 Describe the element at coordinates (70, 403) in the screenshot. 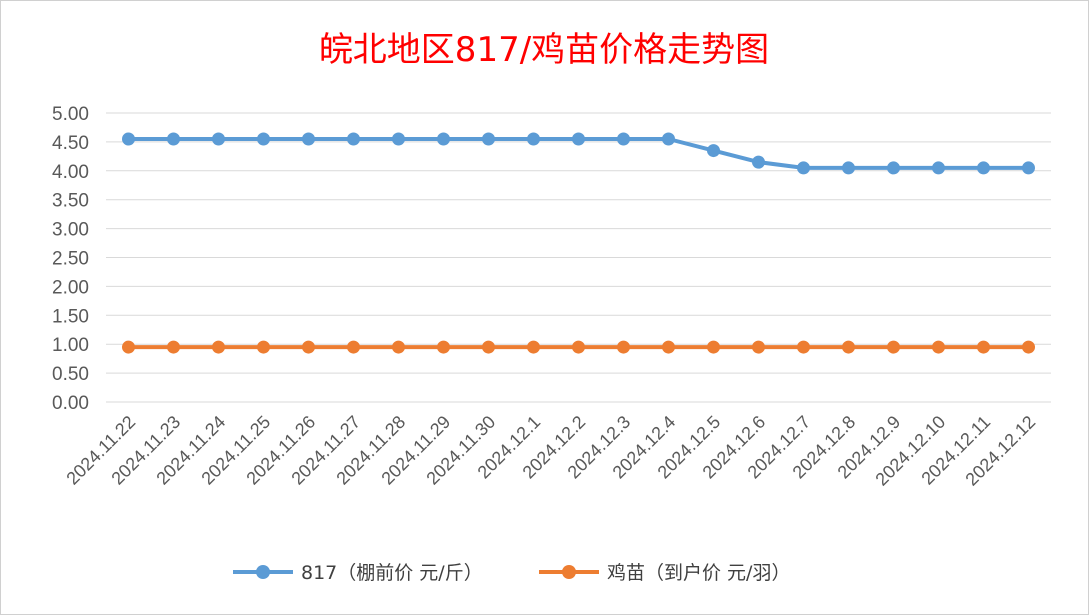

I see `y-tick-label: 0.00` at that location.